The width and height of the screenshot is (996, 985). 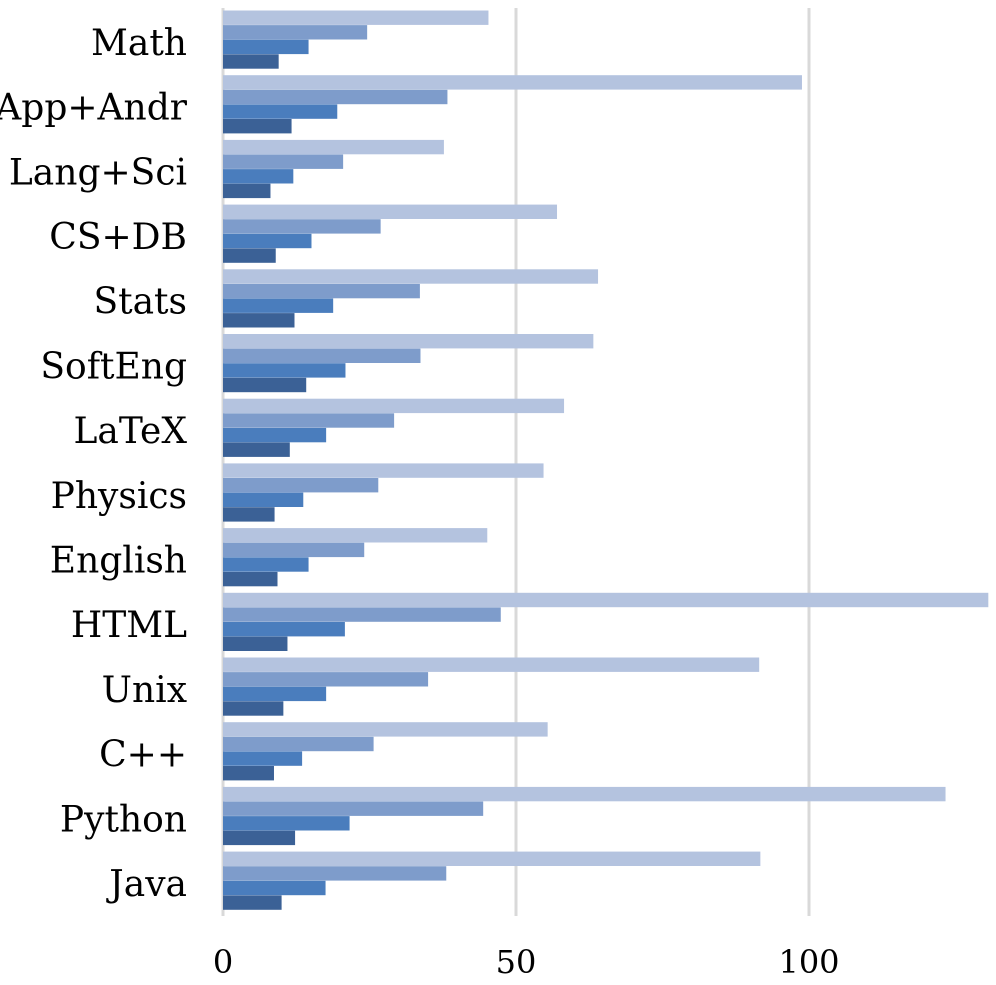 I want to click on category-label: CS+DB, so click(x=118, y=237).